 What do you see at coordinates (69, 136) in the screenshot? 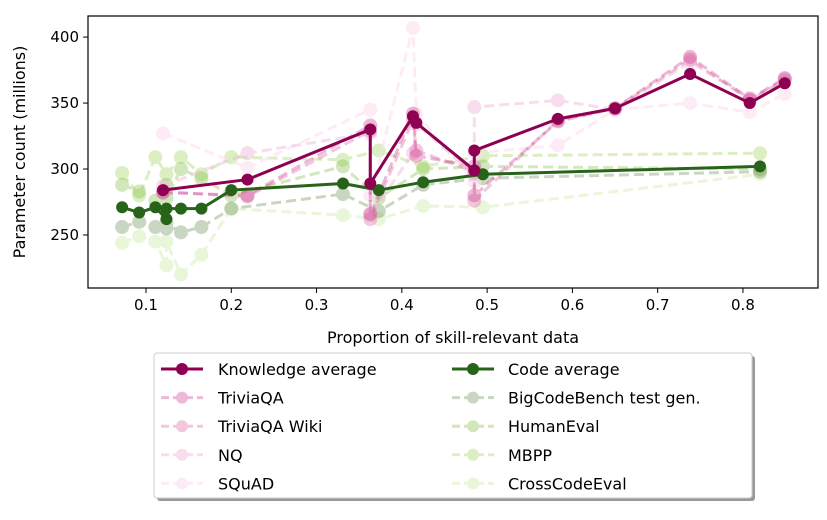
I see `y-axis-ticks: 250 300 350 400` at bounding box center [69, 136].